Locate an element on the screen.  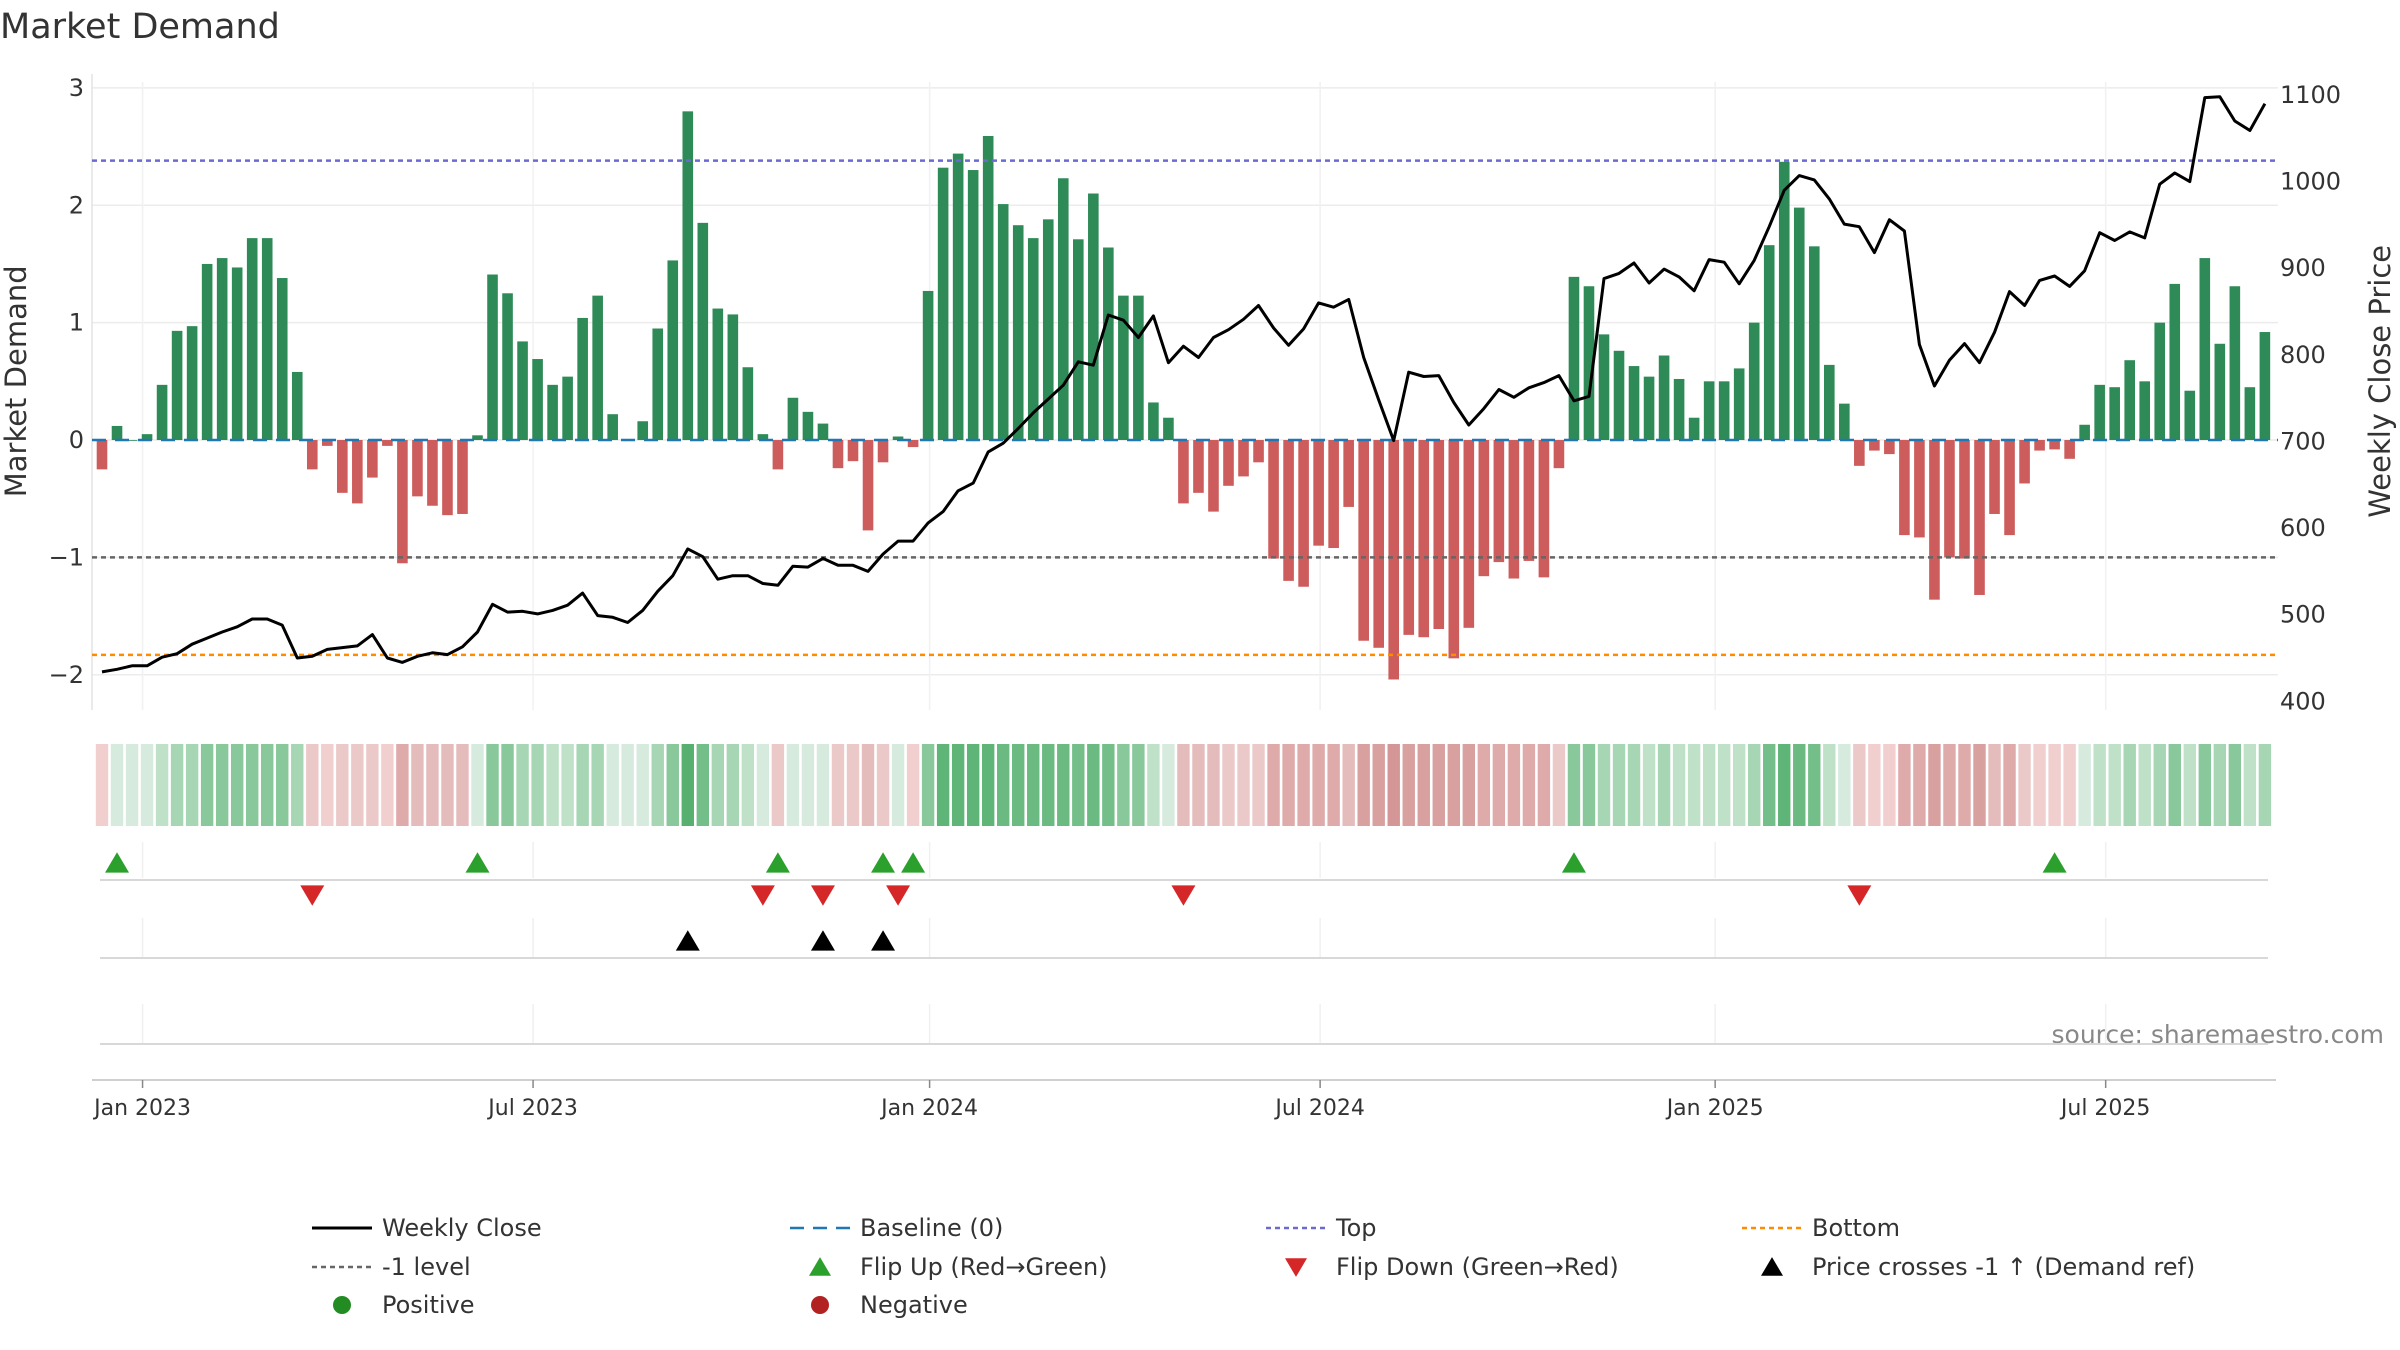
x-tick-label: Jan 2025 is located at coordinates (1714, 1108).